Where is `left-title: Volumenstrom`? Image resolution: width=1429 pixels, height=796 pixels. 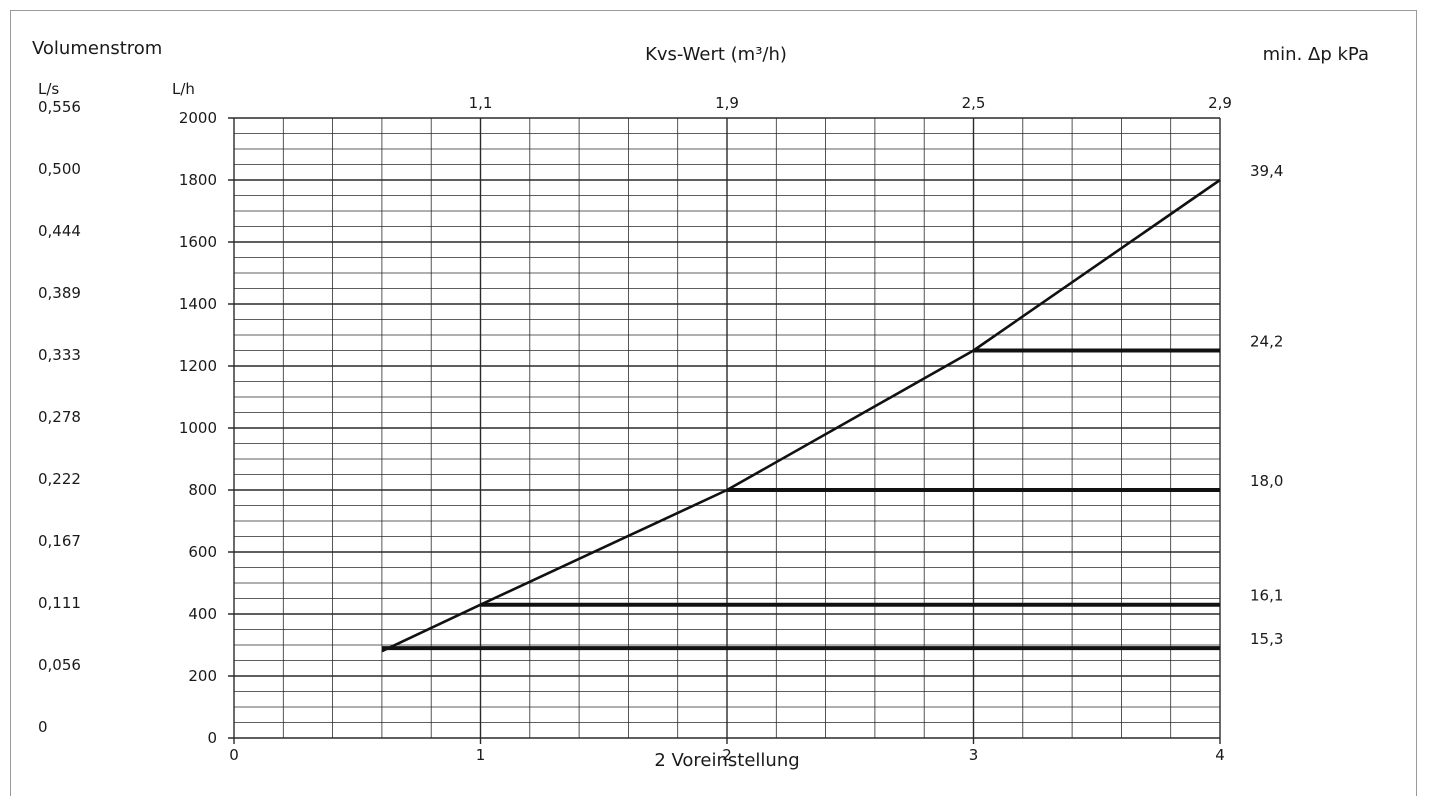 left-title: Volumenstrom is located at coordinates (97, 48).